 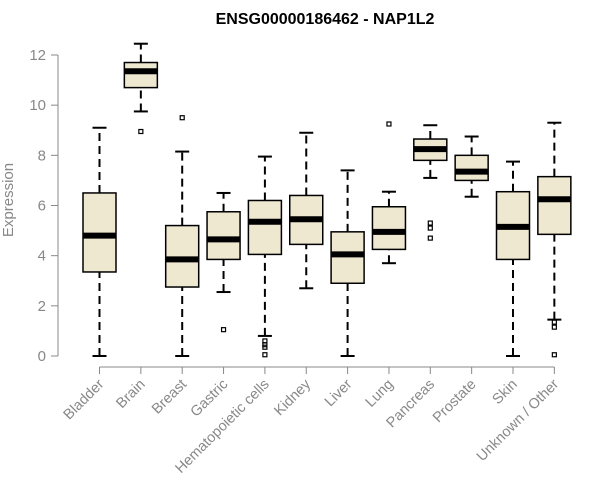 I want to click on y-tick-label: 4, so click(x=42, y=256).